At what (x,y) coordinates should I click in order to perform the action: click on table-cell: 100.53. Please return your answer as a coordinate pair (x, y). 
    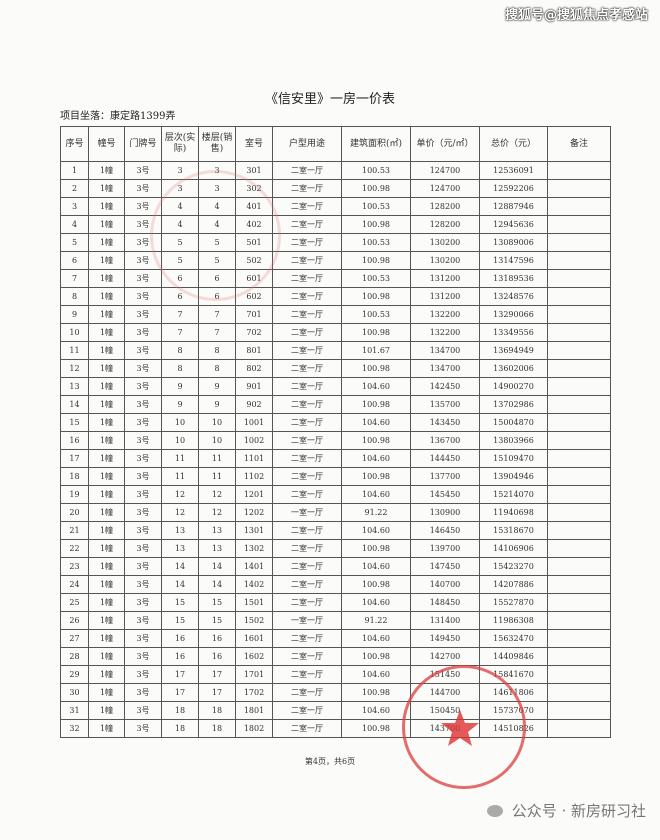
    Looking at the image, I should click on (376, 206).